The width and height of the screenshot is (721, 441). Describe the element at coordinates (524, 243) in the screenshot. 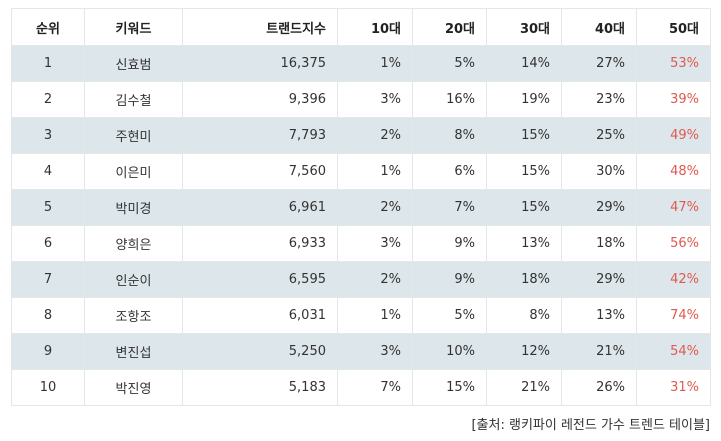

I see `thirties-cell: 13%` at that location.